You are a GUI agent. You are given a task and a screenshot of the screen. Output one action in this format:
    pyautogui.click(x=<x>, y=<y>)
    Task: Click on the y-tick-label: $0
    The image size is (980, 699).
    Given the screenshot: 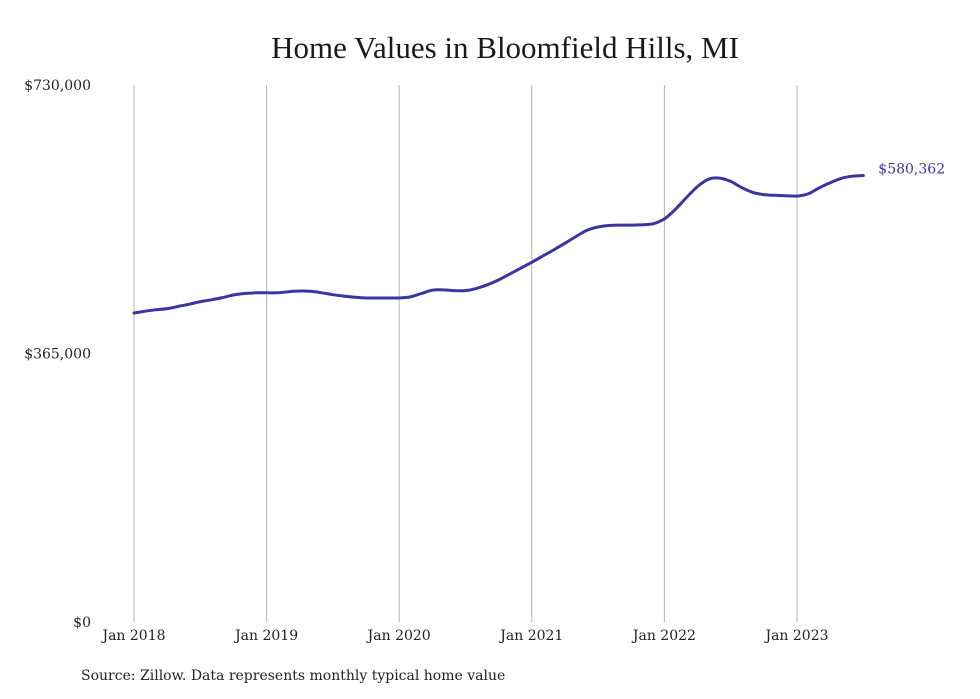 What is the action you would take?
    pyautogui.click(x=82, y=623)
    